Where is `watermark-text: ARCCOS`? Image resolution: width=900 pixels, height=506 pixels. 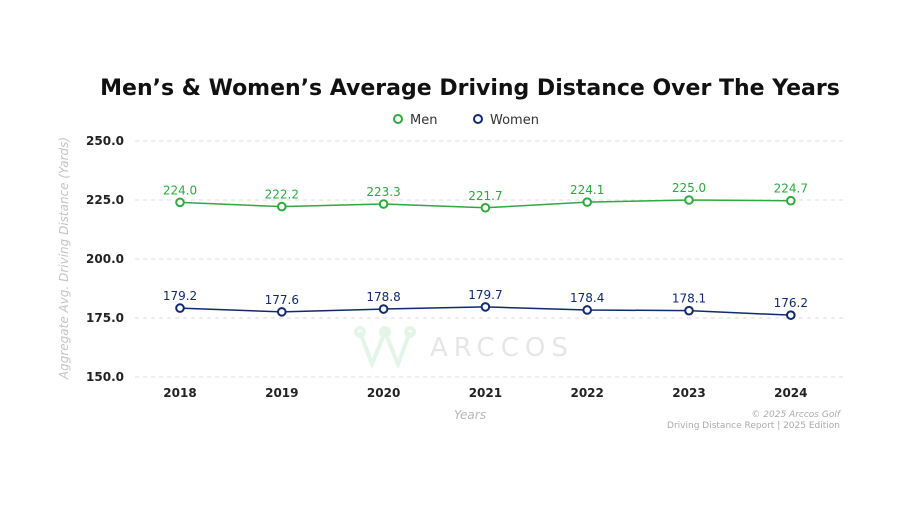
watermark-text: ARCCOS is located at coordinates (502, 348).